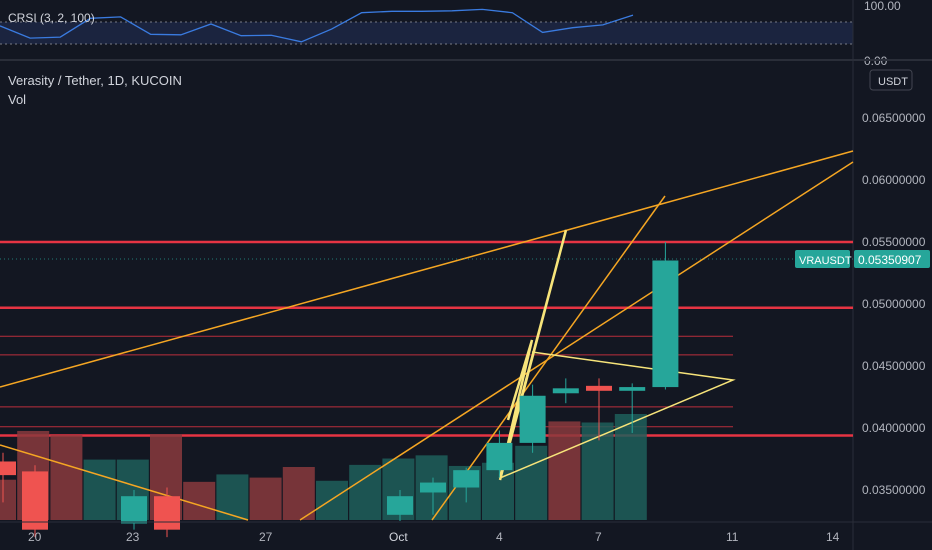 The image size is (932, 550). I want to click on trendline-orange-channel, so click(548, 358).